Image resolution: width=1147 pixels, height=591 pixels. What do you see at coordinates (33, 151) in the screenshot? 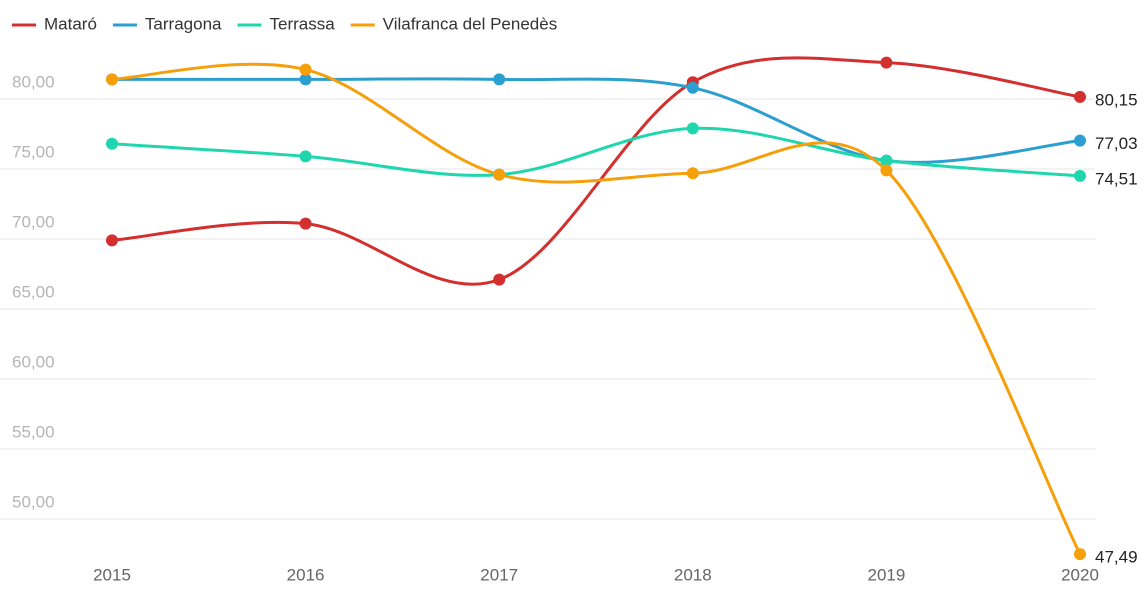
I see `y-tick-label: 75,00` at bounding box center [33, 151].